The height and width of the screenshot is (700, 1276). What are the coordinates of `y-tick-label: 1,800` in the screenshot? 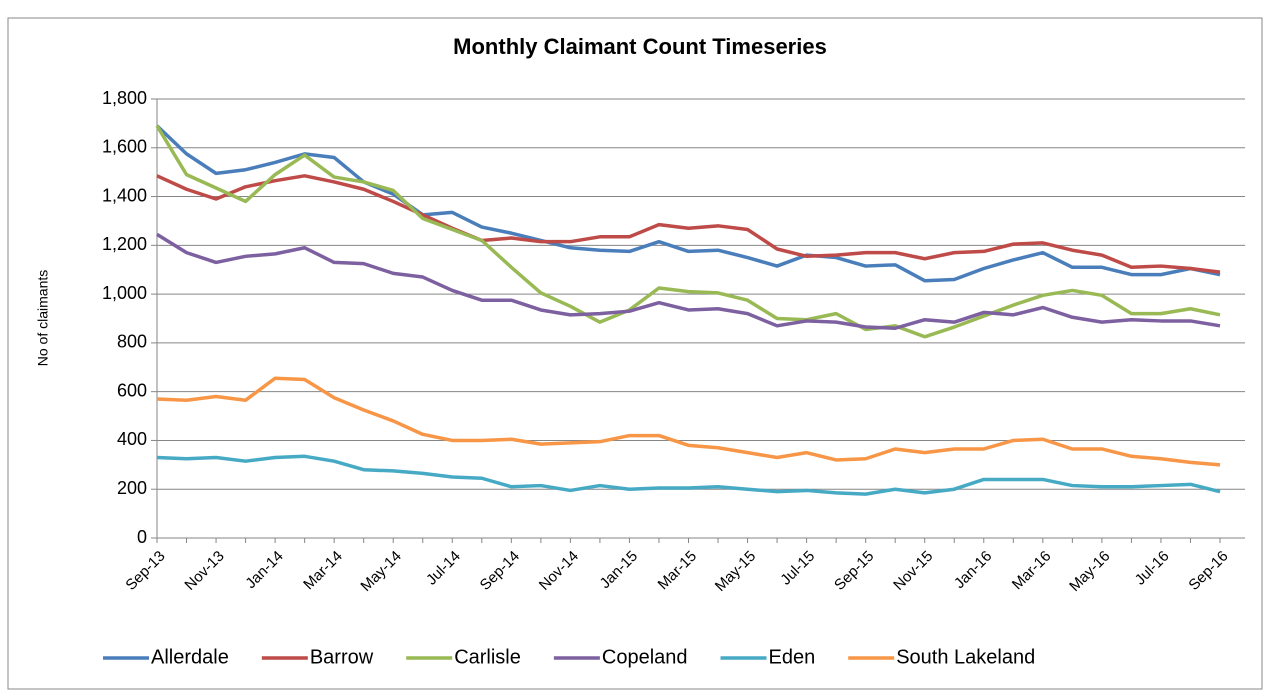 It's located at (124, 98).